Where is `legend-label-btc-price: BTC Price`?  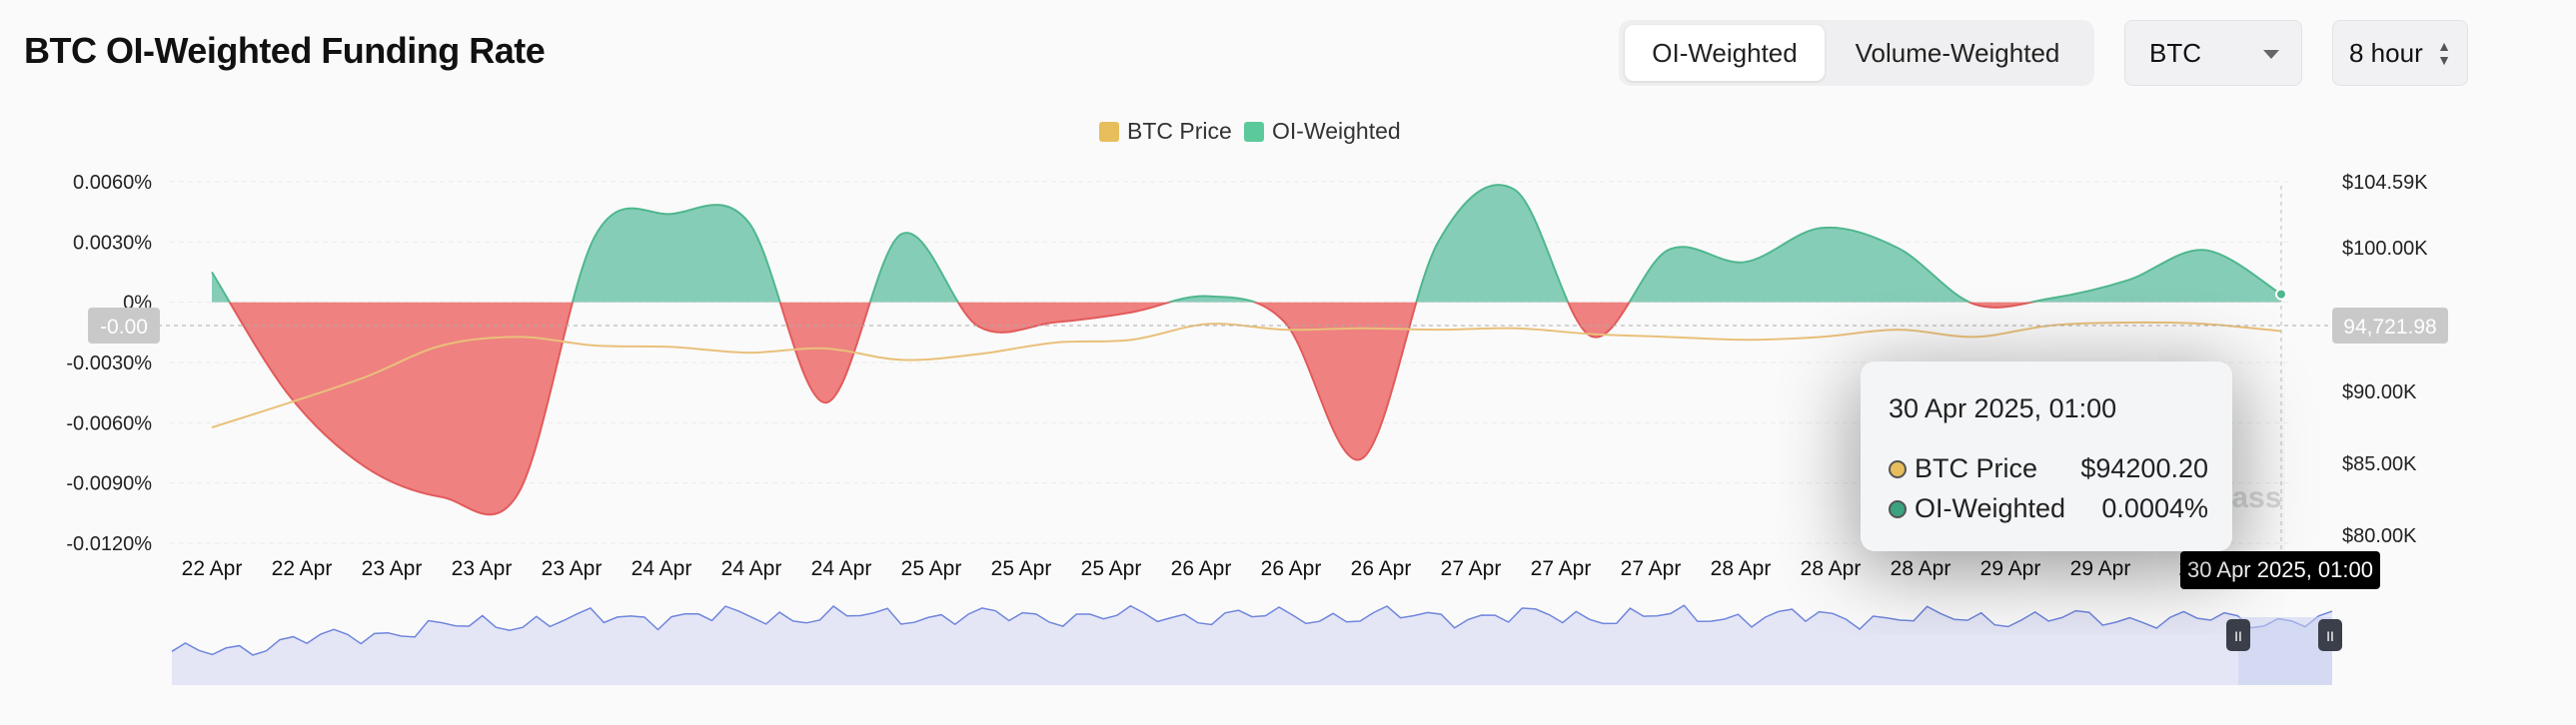 legend-label-btc-price: BTC Price is located at coordinates (1179, 131).